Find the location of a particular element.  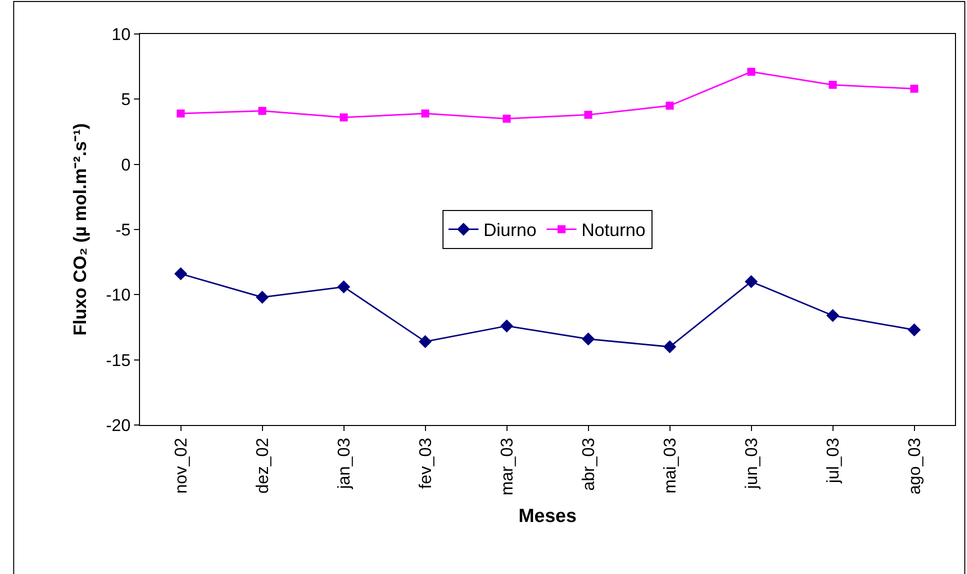

x-tick-label: jul_03 is located at coordinates (832, 461).